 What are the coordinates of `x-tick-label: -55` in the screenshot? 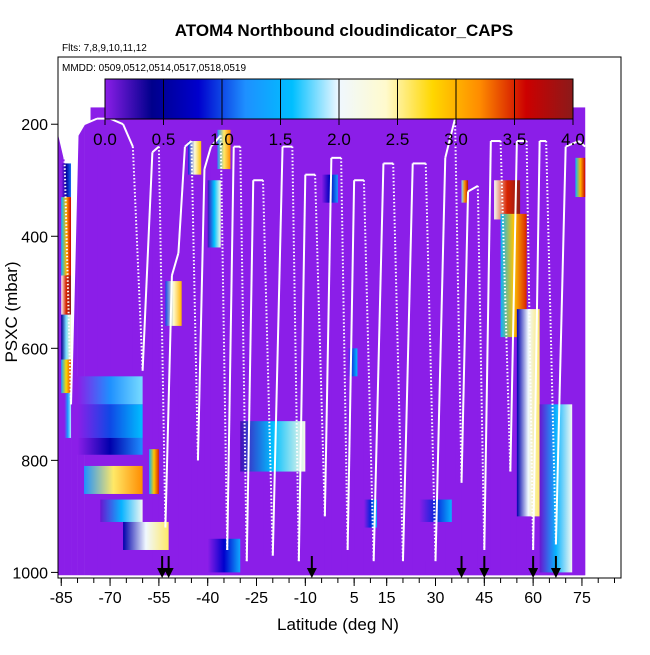 It's located at (158, 598).